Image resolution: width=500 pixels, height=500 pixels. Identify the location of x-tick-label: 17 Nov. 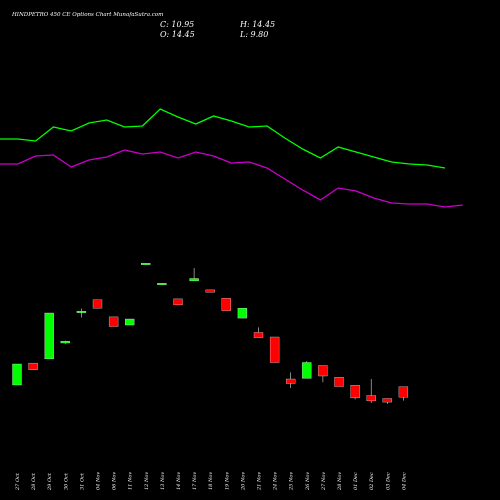
(195, 481).